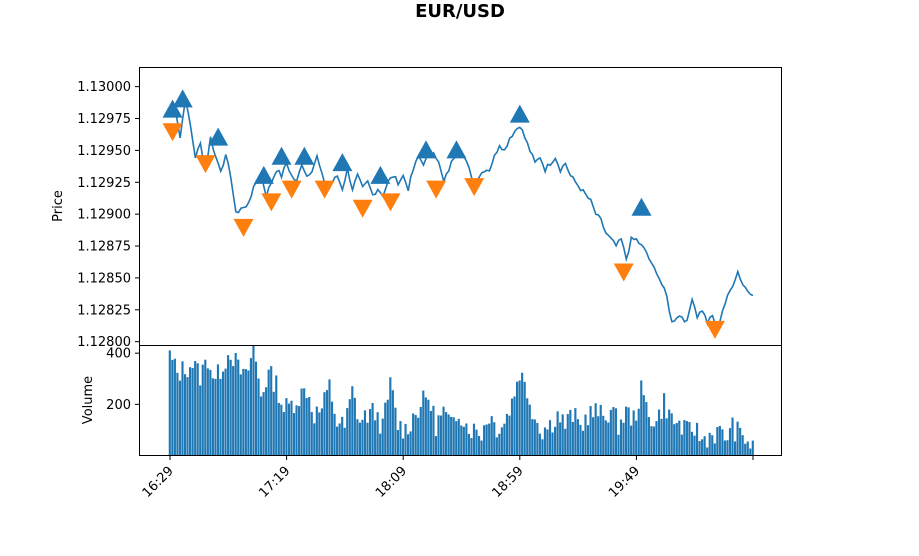 The width and height of the screenshot is (919, 556). I want to click on price-y-tick-label: 1.12925, so click(104, 183).